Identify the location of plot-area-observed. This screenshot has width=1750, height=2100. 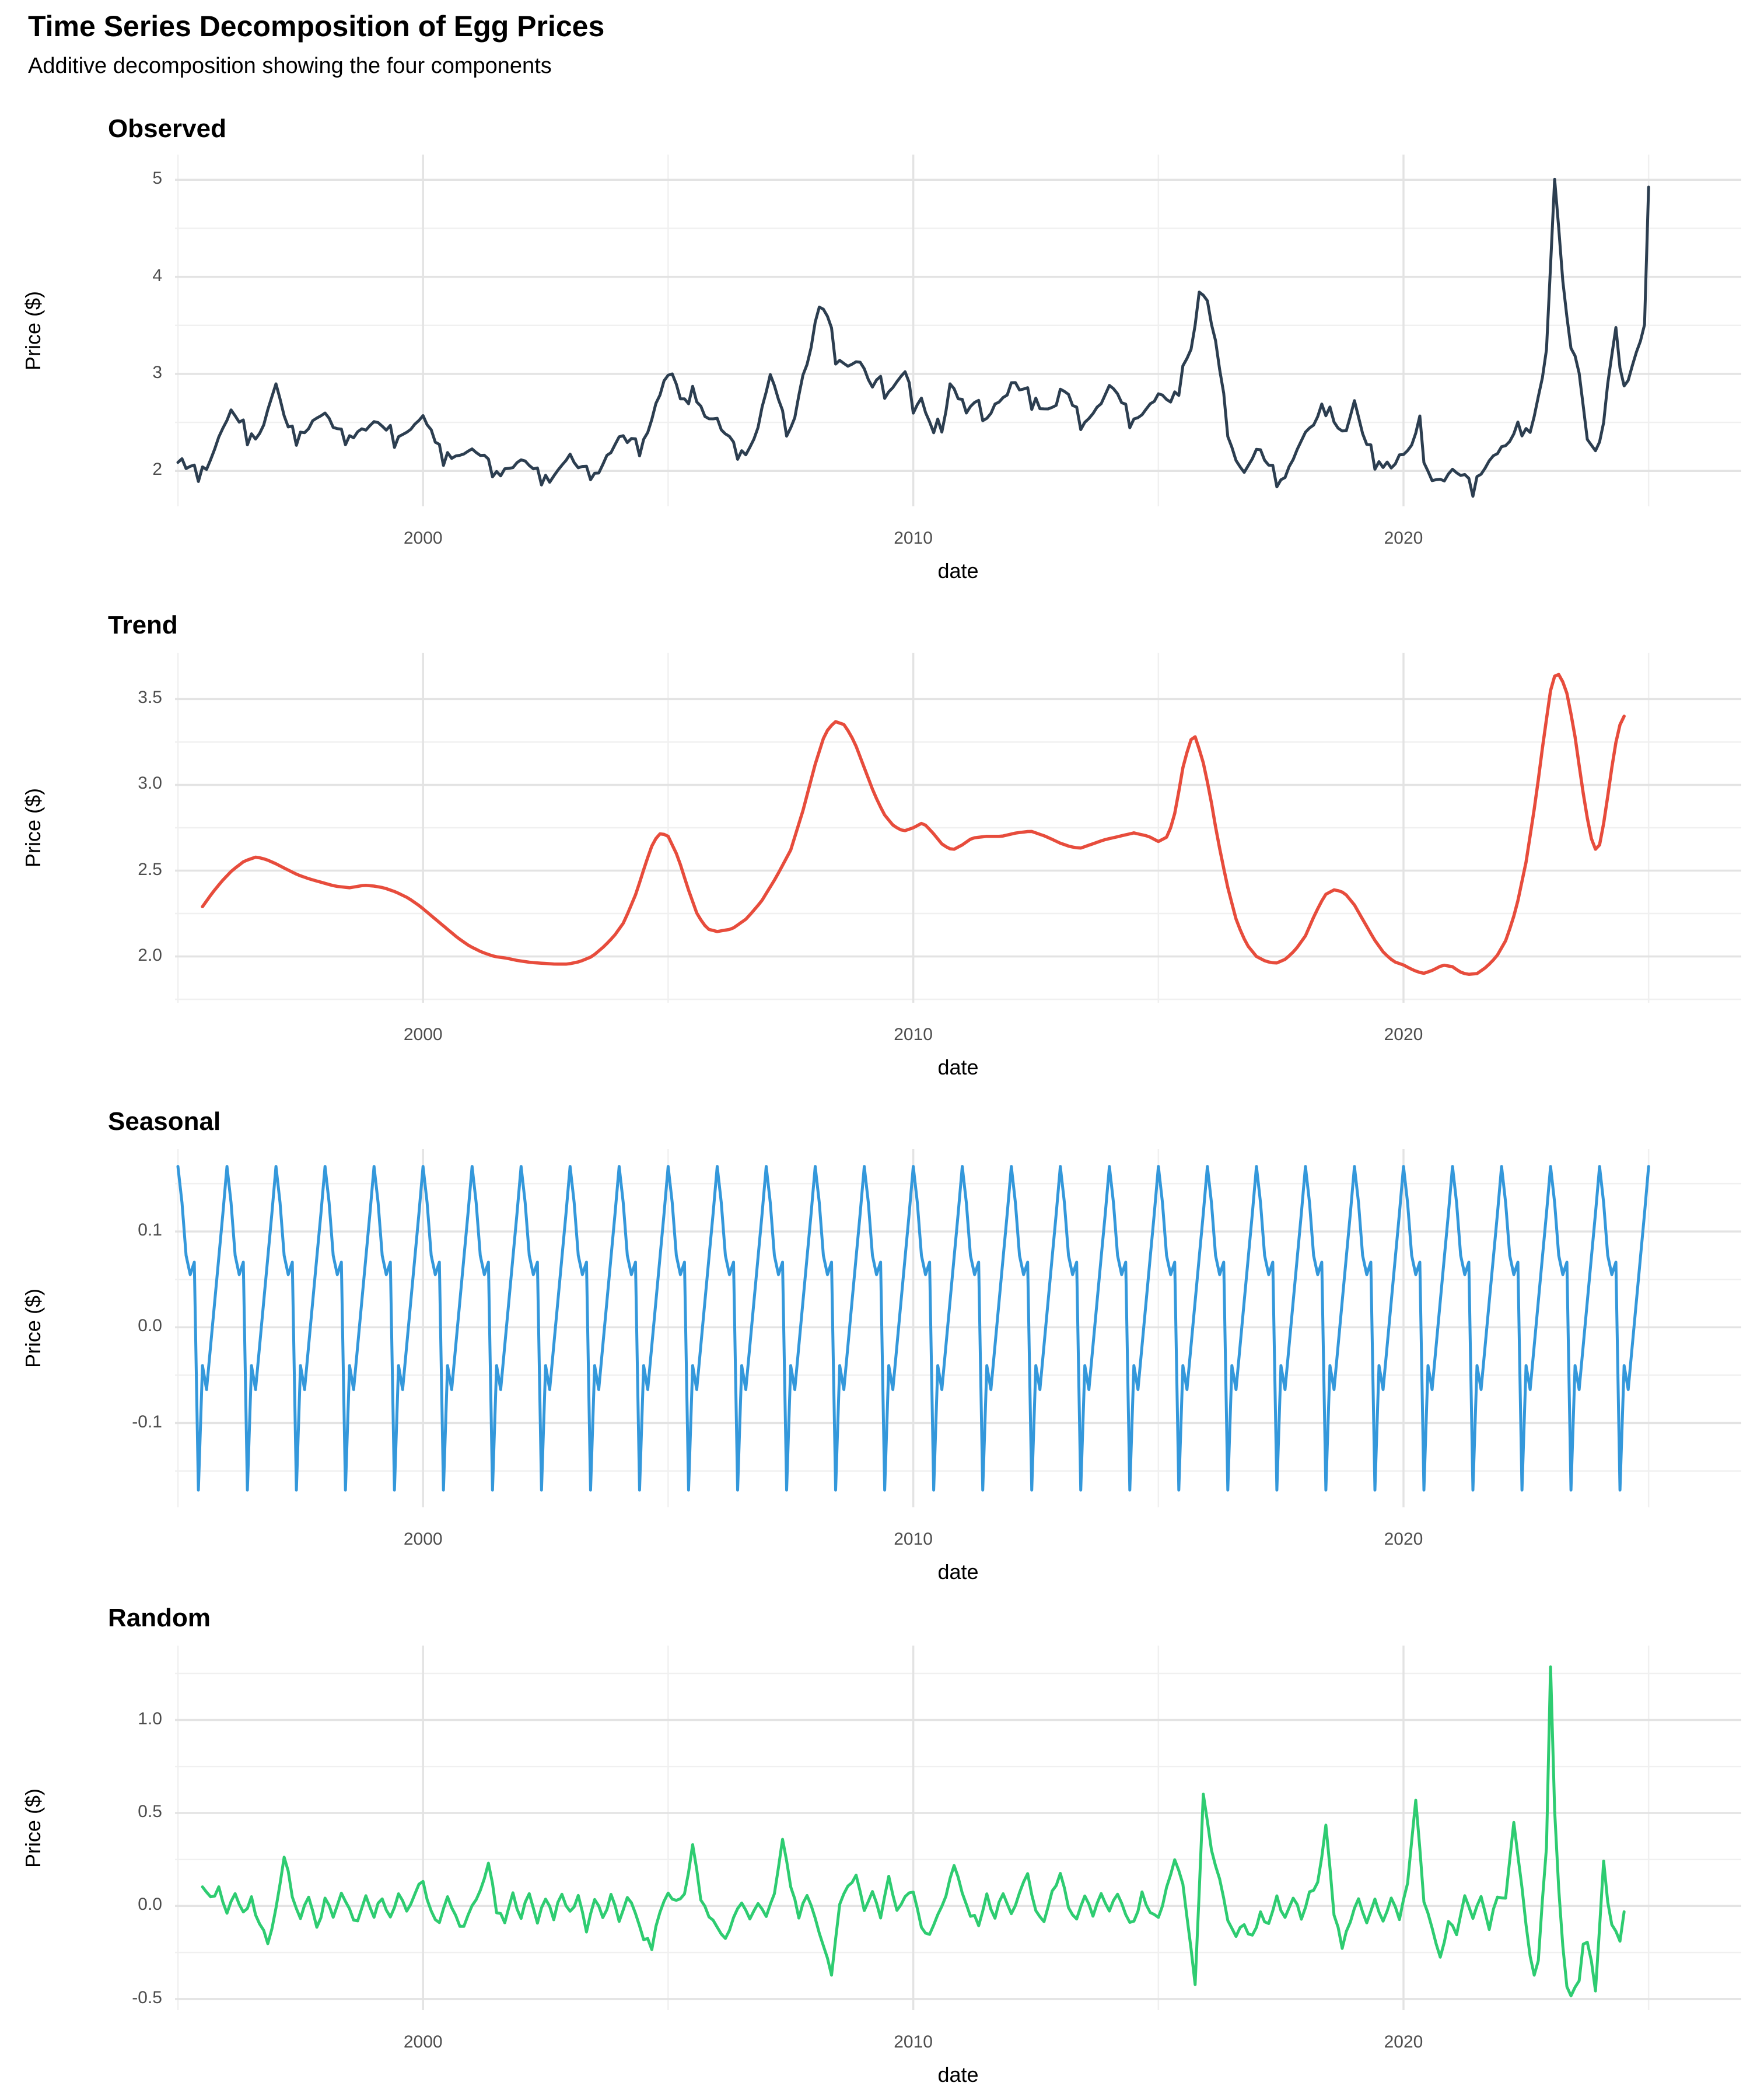
(958, 330).